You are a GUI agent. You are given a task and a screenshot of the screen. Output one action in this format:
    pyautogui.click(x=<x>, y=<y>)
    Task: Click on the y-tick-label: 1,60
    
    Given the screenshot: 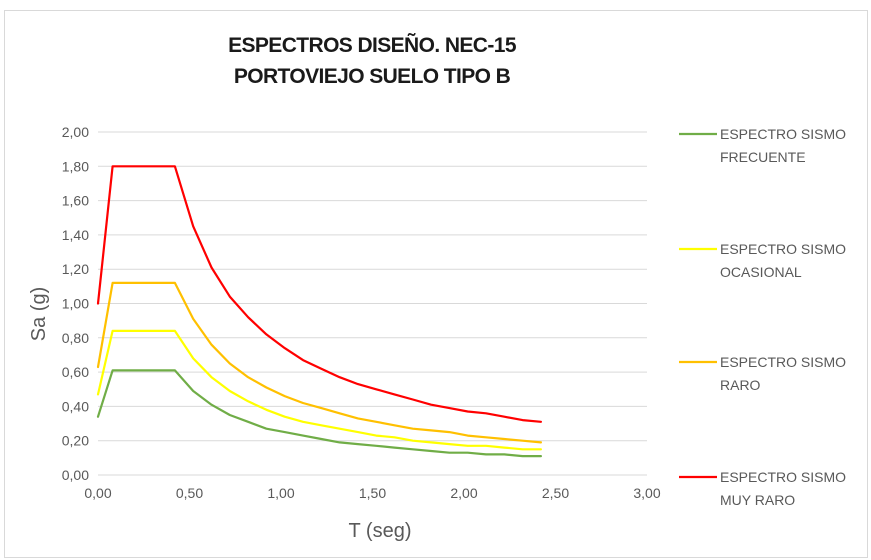 What is the action you would take?
    pyautogui.click(x=75, y=201)
    